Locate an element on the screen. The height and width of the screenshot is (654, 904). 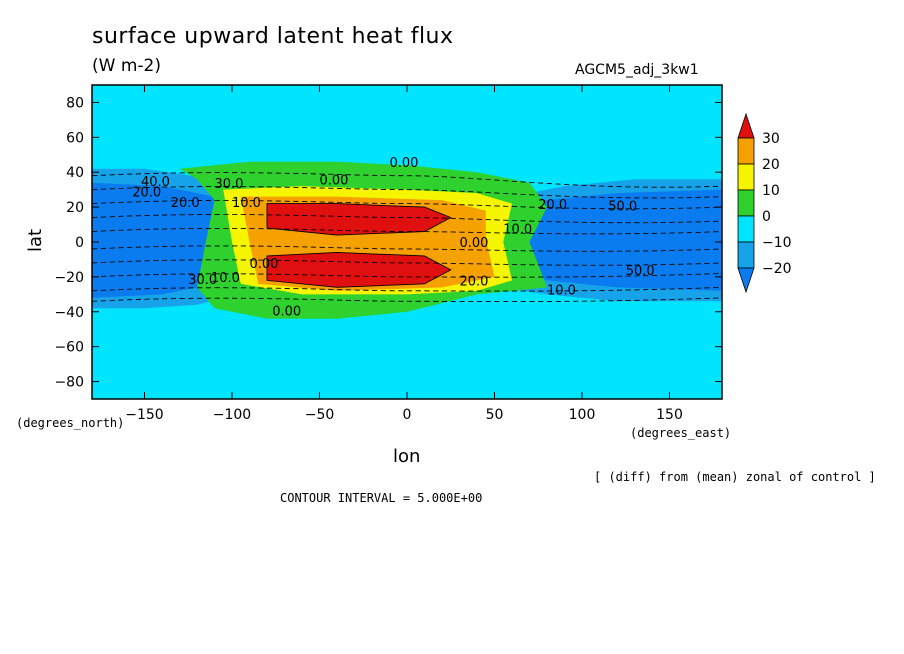
colorbar-top-arrow is located at coordinates (746, 125).